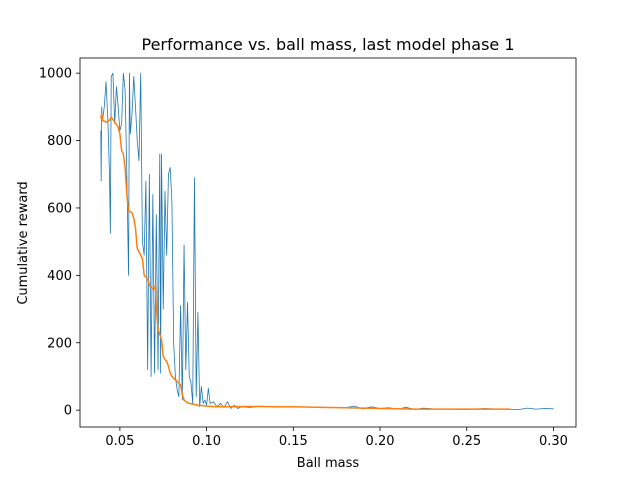  I want to click on x-tick-label: 0.05, so click(119, 441).